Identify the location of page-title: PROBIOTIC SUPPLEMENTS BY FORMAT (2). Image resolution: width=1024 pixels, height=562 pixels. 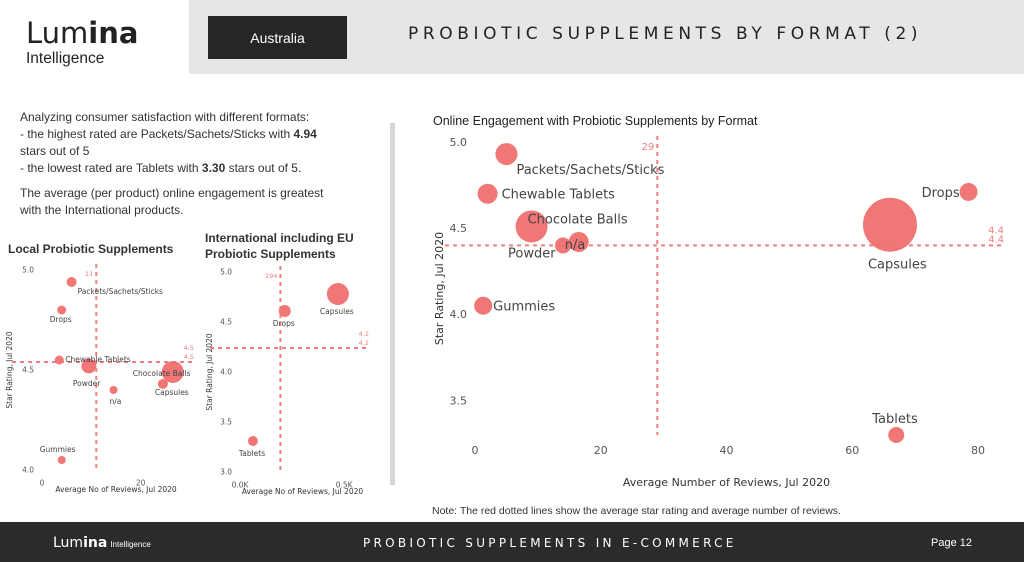
(665, 34).